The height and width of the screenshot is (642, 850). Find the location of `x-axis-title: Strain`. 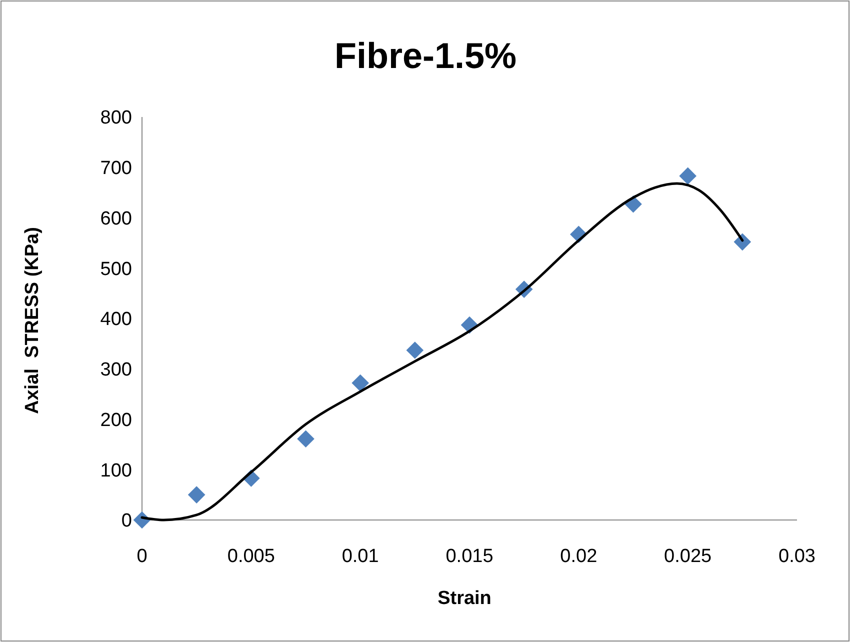

x-axis-title: Strain is located at coordinates (465, 598).